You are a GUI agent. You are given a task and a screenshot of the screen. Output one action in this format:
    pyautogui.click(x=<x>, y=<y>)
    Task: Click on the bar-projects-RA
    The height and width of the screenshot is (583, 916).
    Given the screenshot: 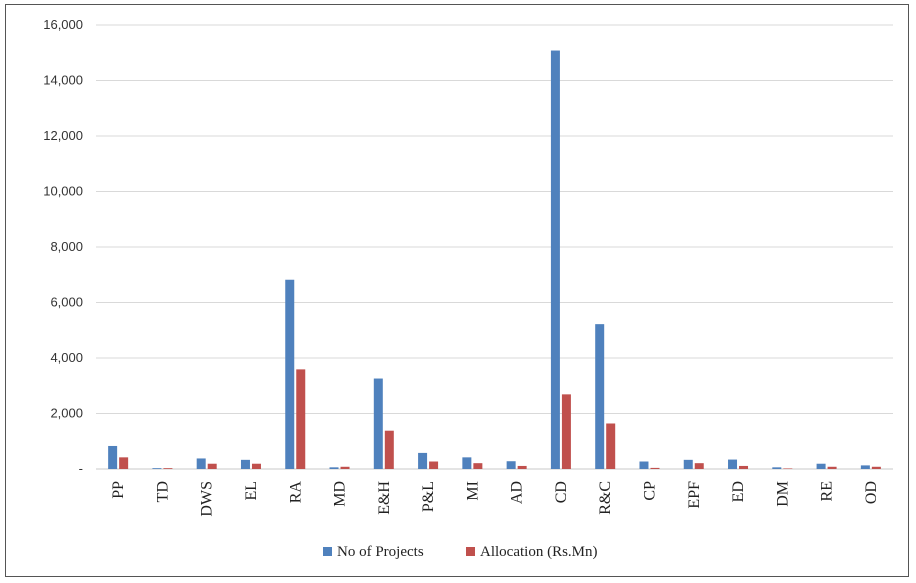 What is the action you would take?
    pyautogui.click(x=290, y=374)
    